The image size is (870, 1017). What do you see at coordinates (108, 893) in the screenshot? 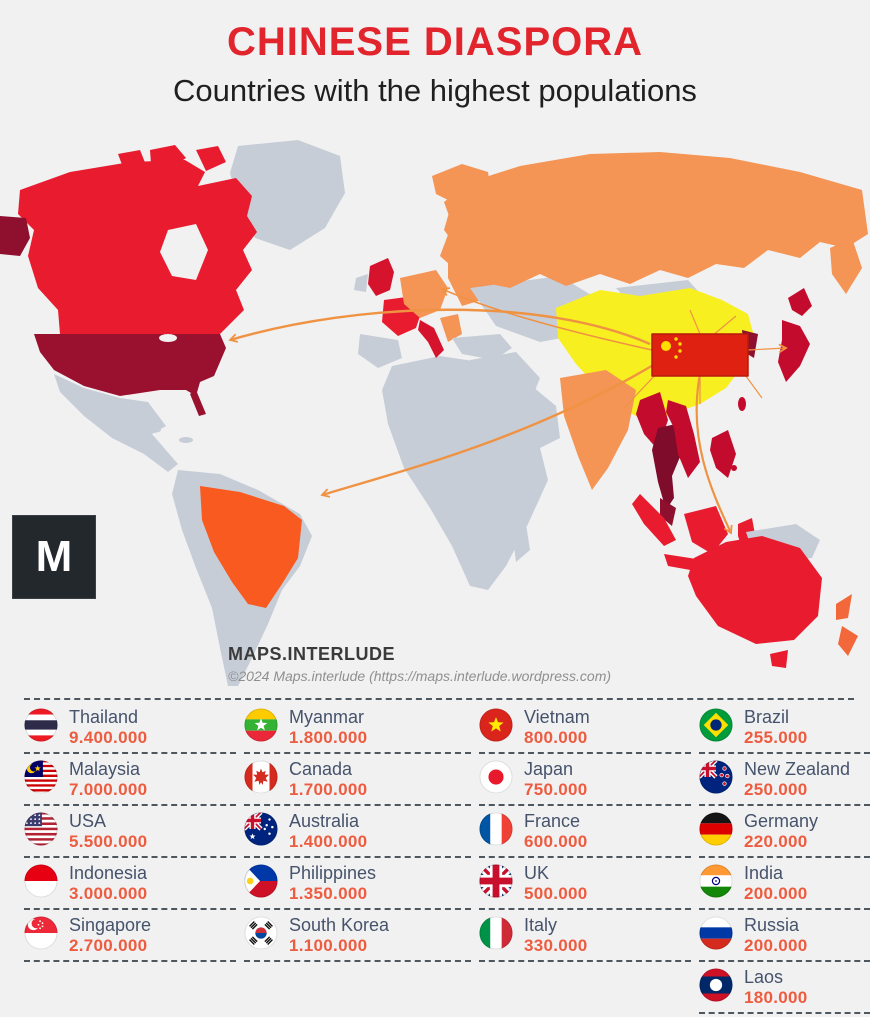
I see `country-value: 3.000.000` at bounding box center [108, 893].